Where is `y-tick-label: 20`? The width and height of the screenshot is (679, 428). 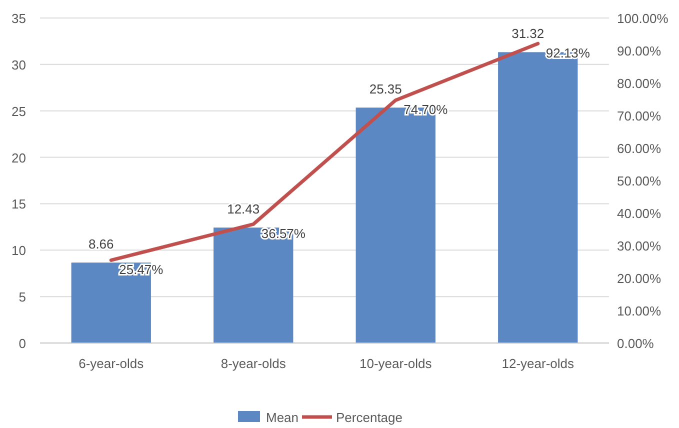 y-tick-label: 20 is located at coordinates (19, 158).